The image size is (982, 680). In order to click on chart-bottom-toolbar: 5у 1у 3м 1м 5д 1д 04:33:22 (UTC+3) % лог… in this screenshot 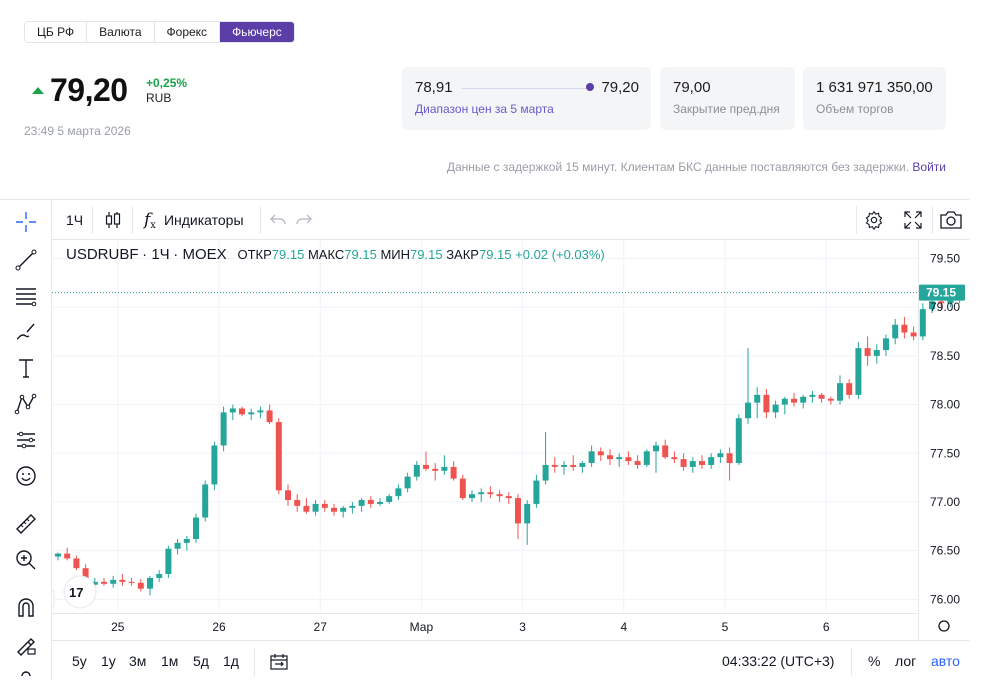, I will do `click(511, 660)`.